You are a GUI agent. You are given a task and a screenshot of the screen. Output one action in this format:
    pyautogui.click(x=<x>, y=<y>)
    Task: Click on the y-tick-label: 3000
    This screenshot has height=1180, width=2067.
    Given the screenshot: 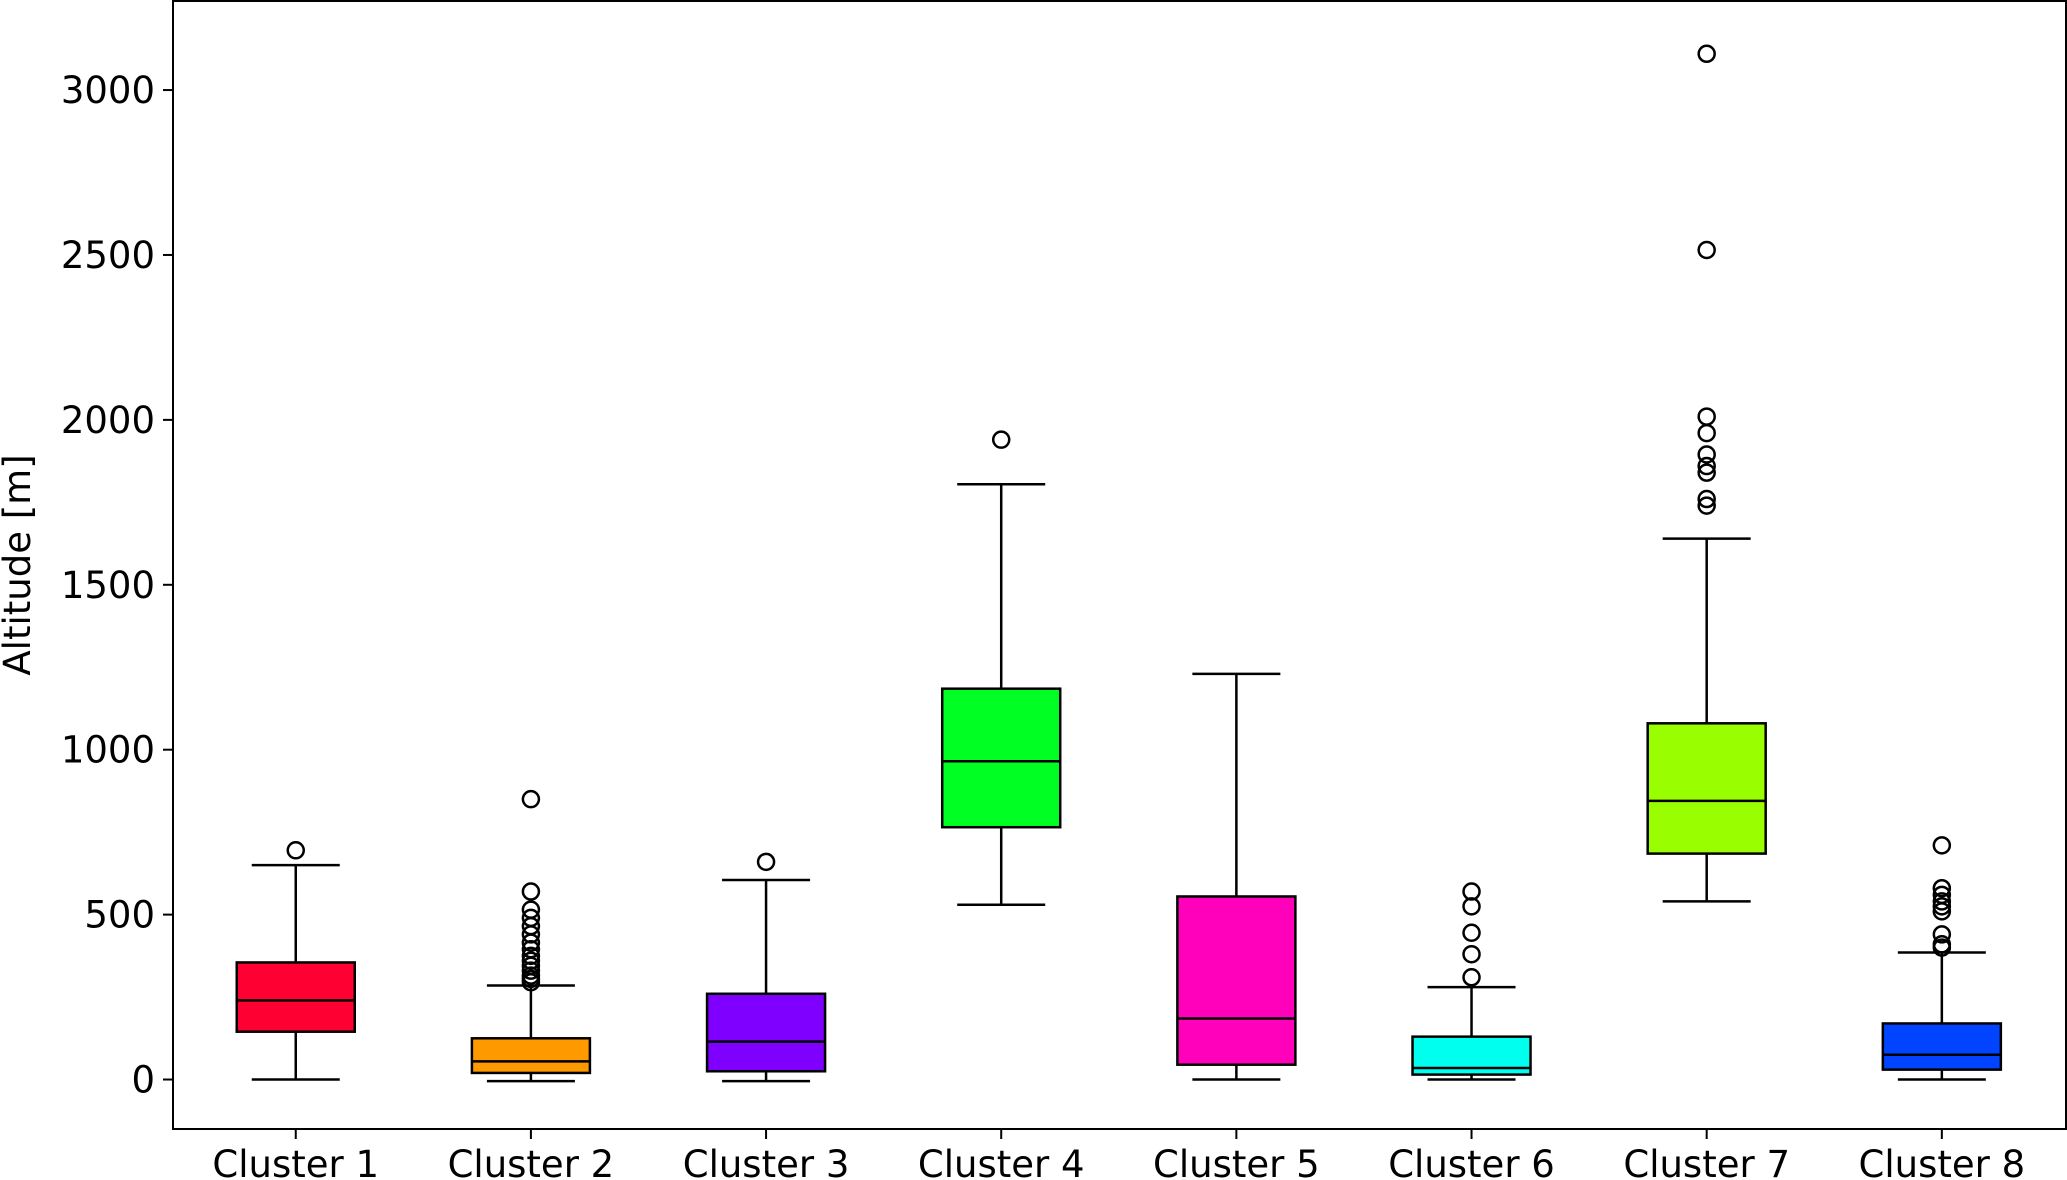 What is the action you would take?
    pyautogui.click(x=108, y=90)
    